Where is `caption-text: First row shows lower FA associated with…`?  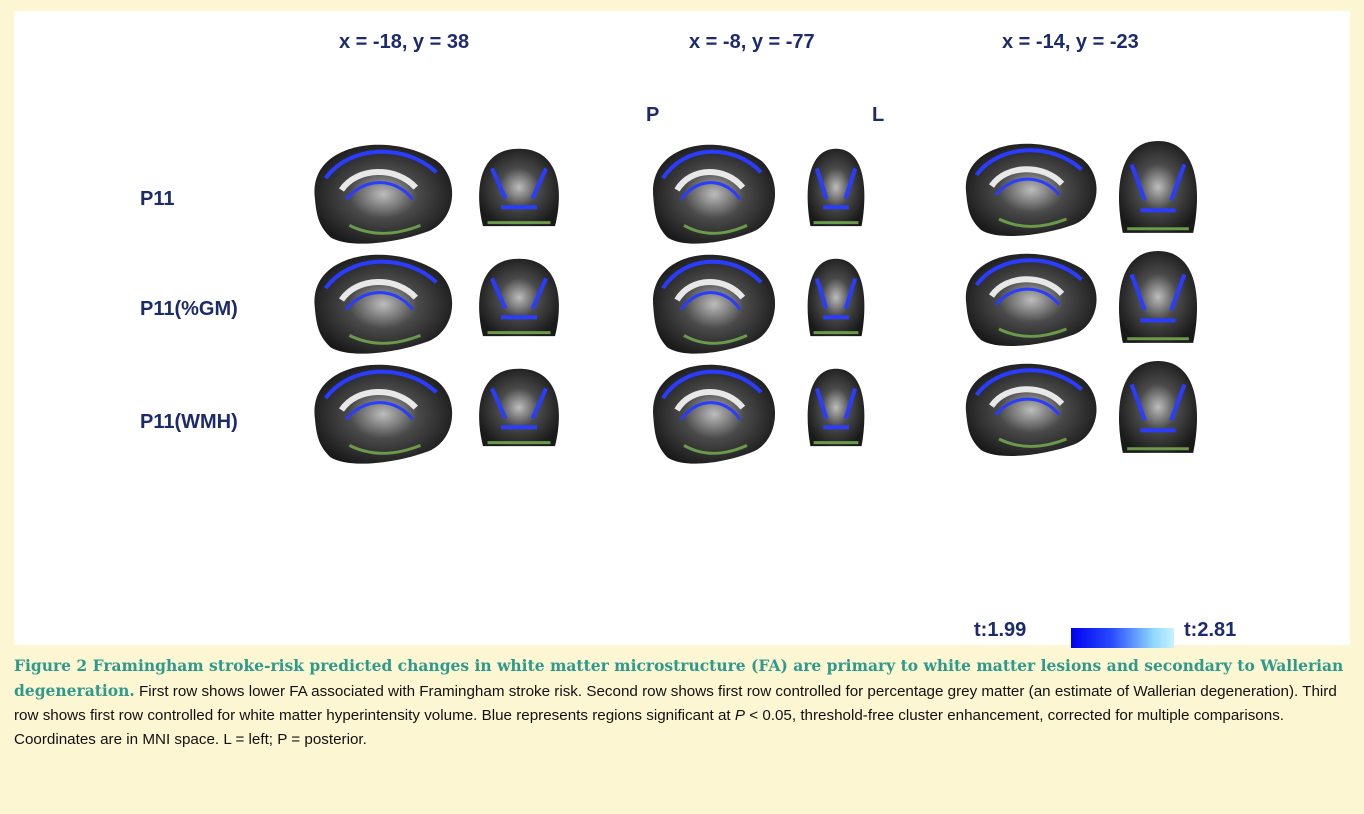 caption-text: First row shows lower FA associated with… is located at coordinates (675, 703).